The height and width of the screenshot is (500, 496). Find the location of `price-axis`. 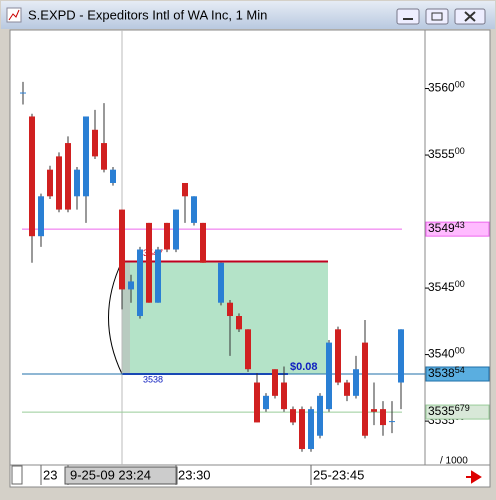

price-axis is located at coordinates (457, 247).